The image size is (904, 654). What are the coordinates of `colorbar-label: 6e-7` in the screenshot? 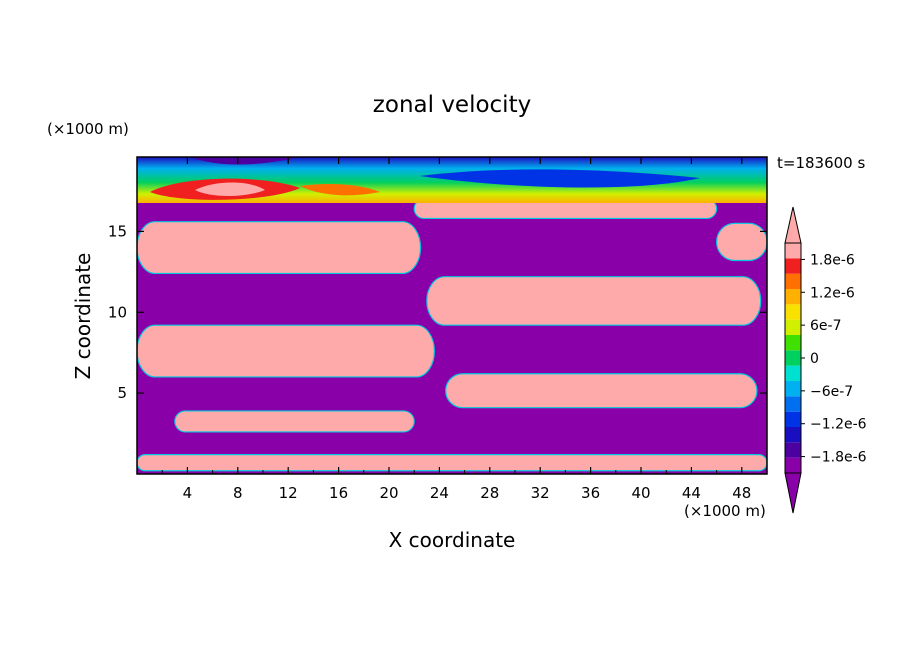 It's located at (825, 326).